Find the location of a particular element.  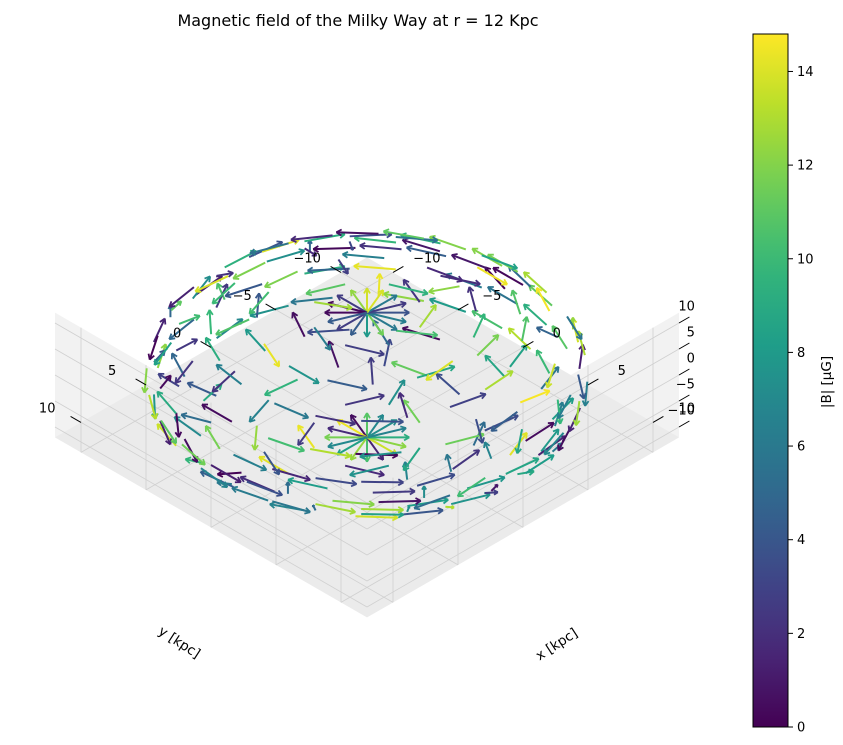

z-tick-label: 5 is located at coordinates (691, 332).